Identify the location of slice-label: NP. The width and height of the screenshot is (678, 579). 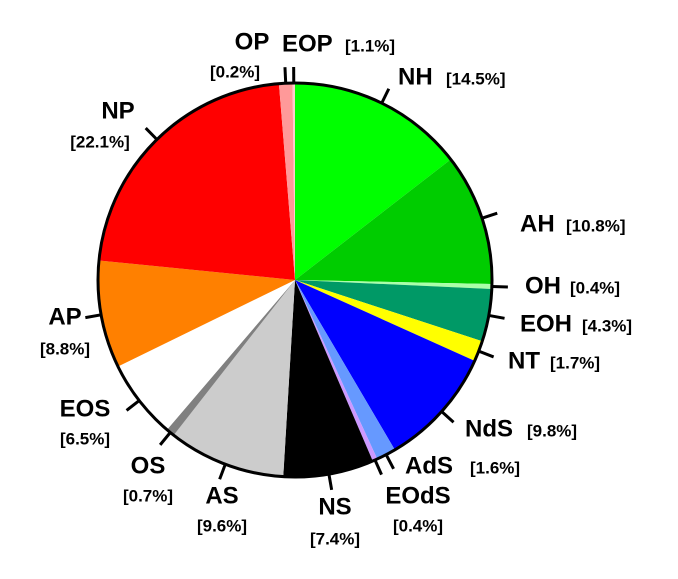
(117, 110).